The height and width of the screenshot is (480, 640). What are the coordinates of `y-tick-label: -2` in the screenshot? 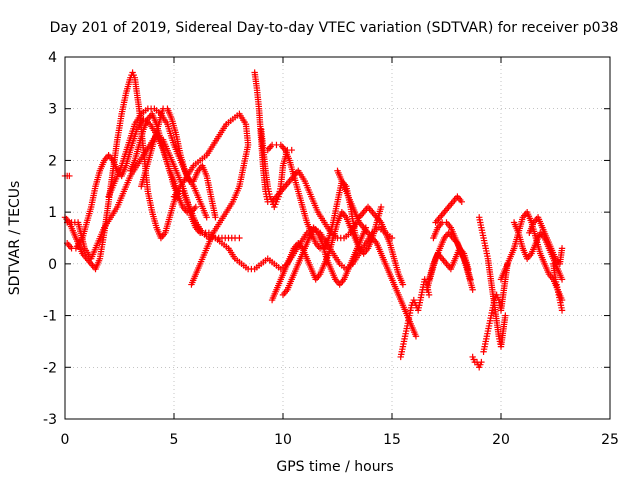 It's located at (50, 368).